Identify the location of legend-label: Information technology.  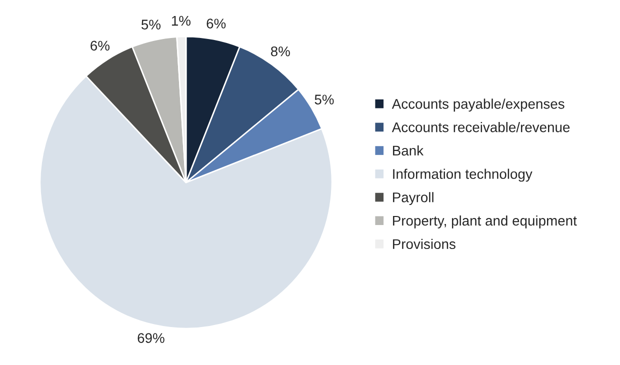
(462, 175).